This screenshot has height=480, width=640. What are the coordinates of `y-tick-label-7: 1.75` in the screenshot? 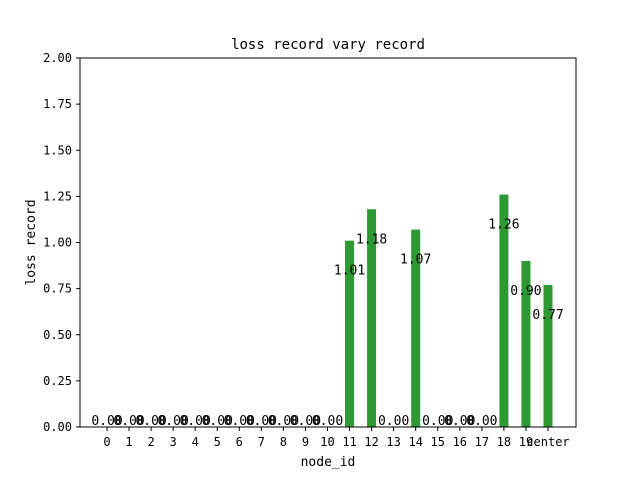 It's located at (57, 104).